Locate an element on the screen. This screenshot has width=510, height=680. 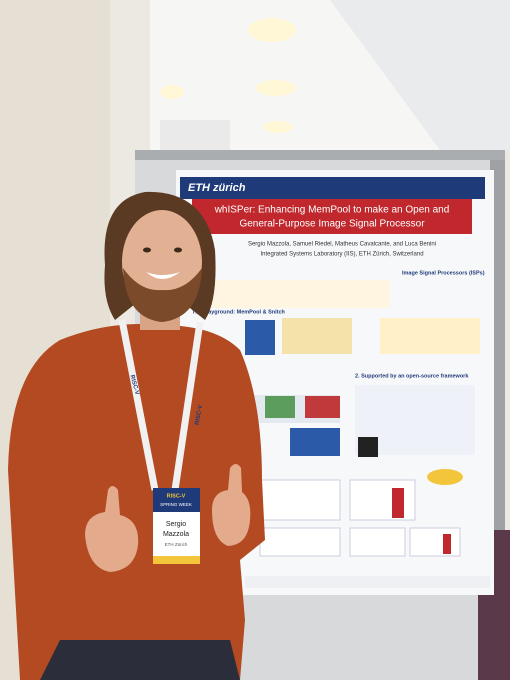
badge-name: Sergio is located at coordinates (176, 524).